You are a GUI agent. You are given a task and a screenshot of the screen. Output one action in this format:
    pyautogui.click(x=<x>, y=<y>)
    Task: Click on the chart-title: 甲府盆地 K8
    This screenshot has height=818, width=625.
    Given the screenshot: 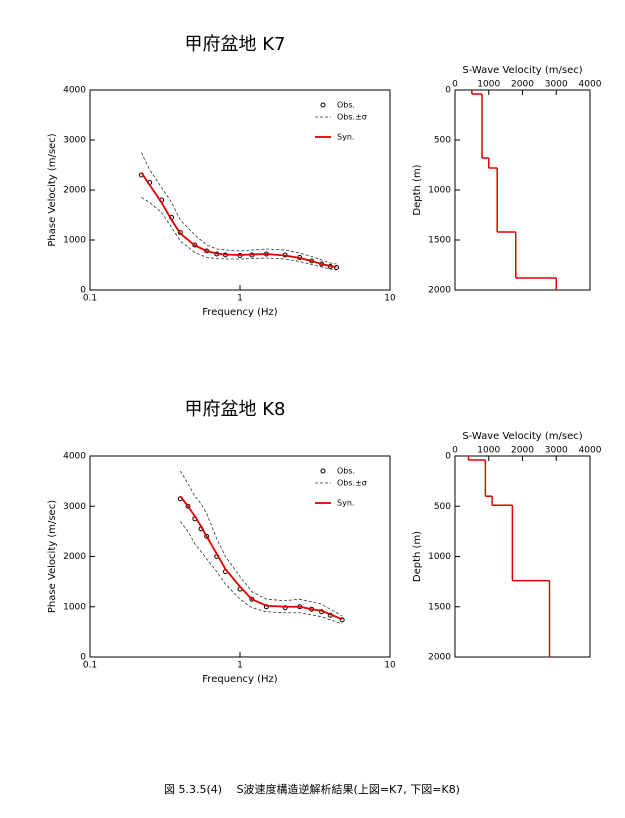 What is the action you would take?
    pyautogui.click(x=235, y=409)
    